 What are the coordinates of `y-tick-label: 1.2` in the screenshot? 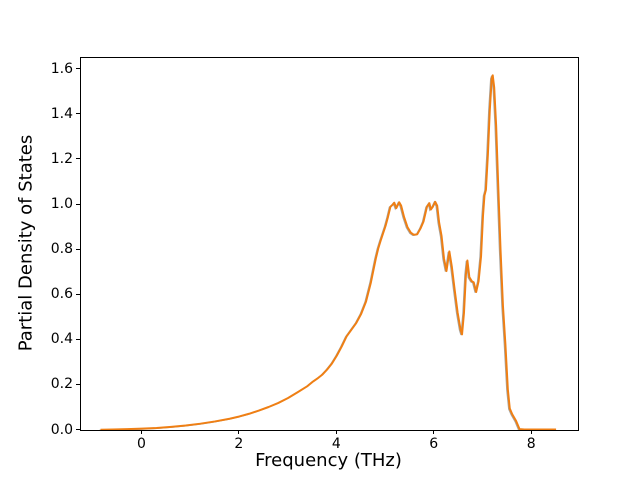 It's located at (61, 158).